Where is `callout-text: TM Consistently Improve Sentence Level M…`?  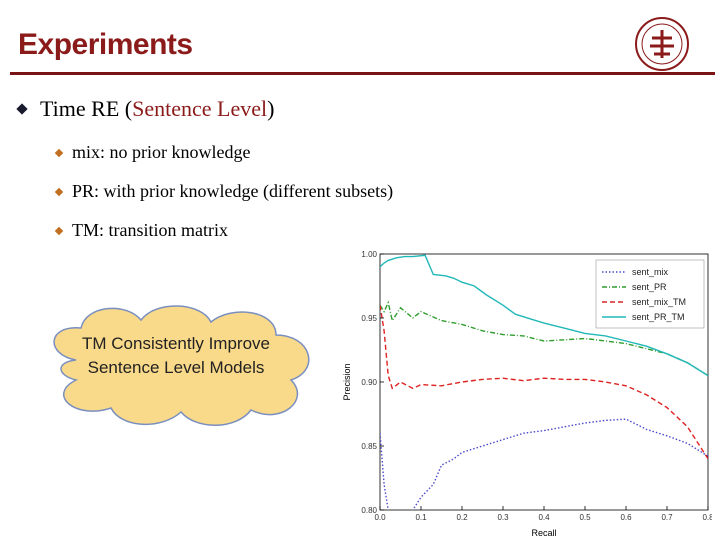
callout-text: TM Consistently Improve Sentence Level M… is located at coordinates (176, 355).